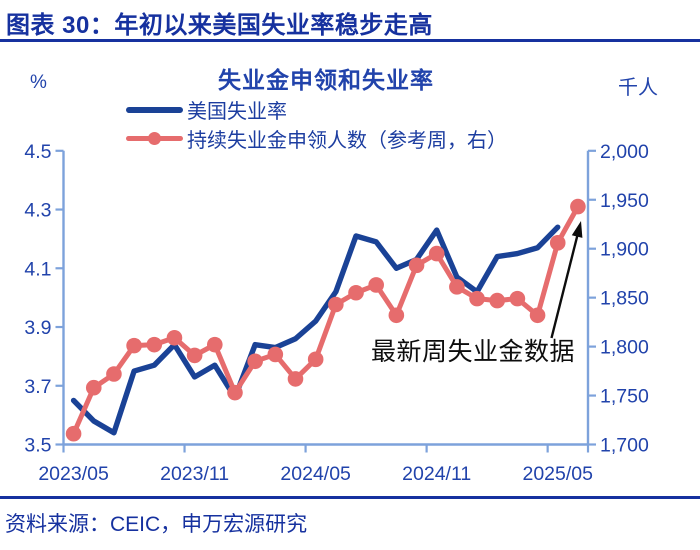 The width and height of the screenshot is (700, 550). I want to click on x-axis-tick-label: 2025/05, so click(557, 474).